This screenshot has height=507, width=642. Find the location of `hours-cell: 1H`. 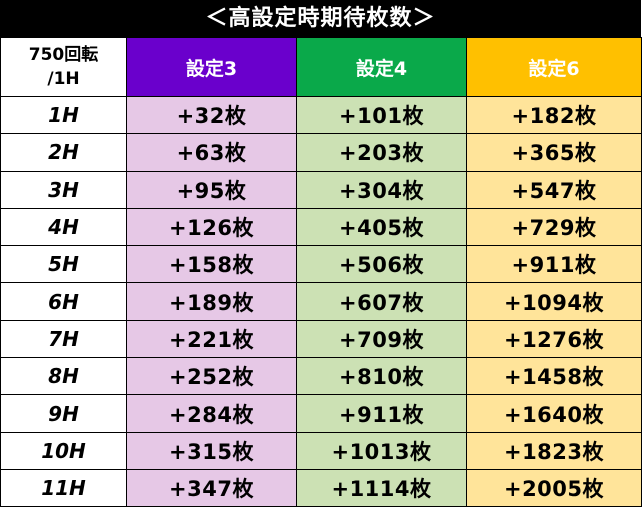

hours-cell: 1H is located at coordinates (63, 115).